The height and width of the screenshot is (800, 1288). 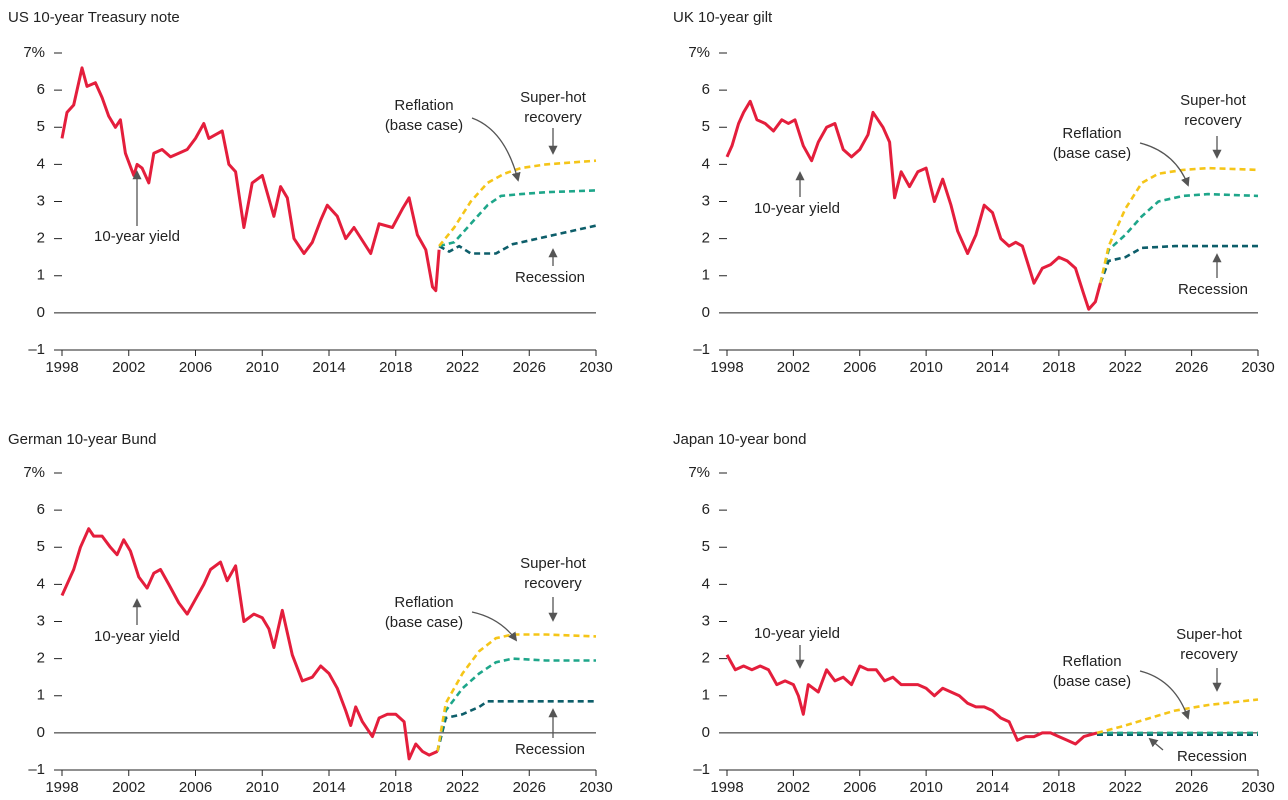 What do you see at coordinates (82, 439) in the screenshot?
I see `panel-title: German 10-year Bund` at bounding box center [82, 439].